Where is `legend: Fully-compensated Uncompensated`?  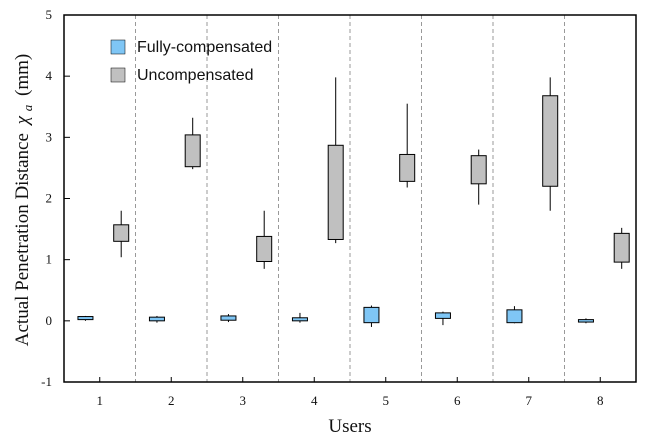 legend: Fully-compensated Uncompensated is located at coordinates (191, 61).